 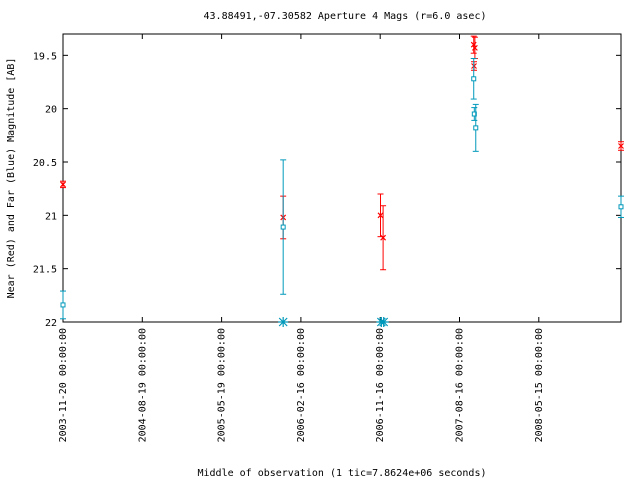 I want to click on y-tick-label: 20, so click(x=51, y=110).